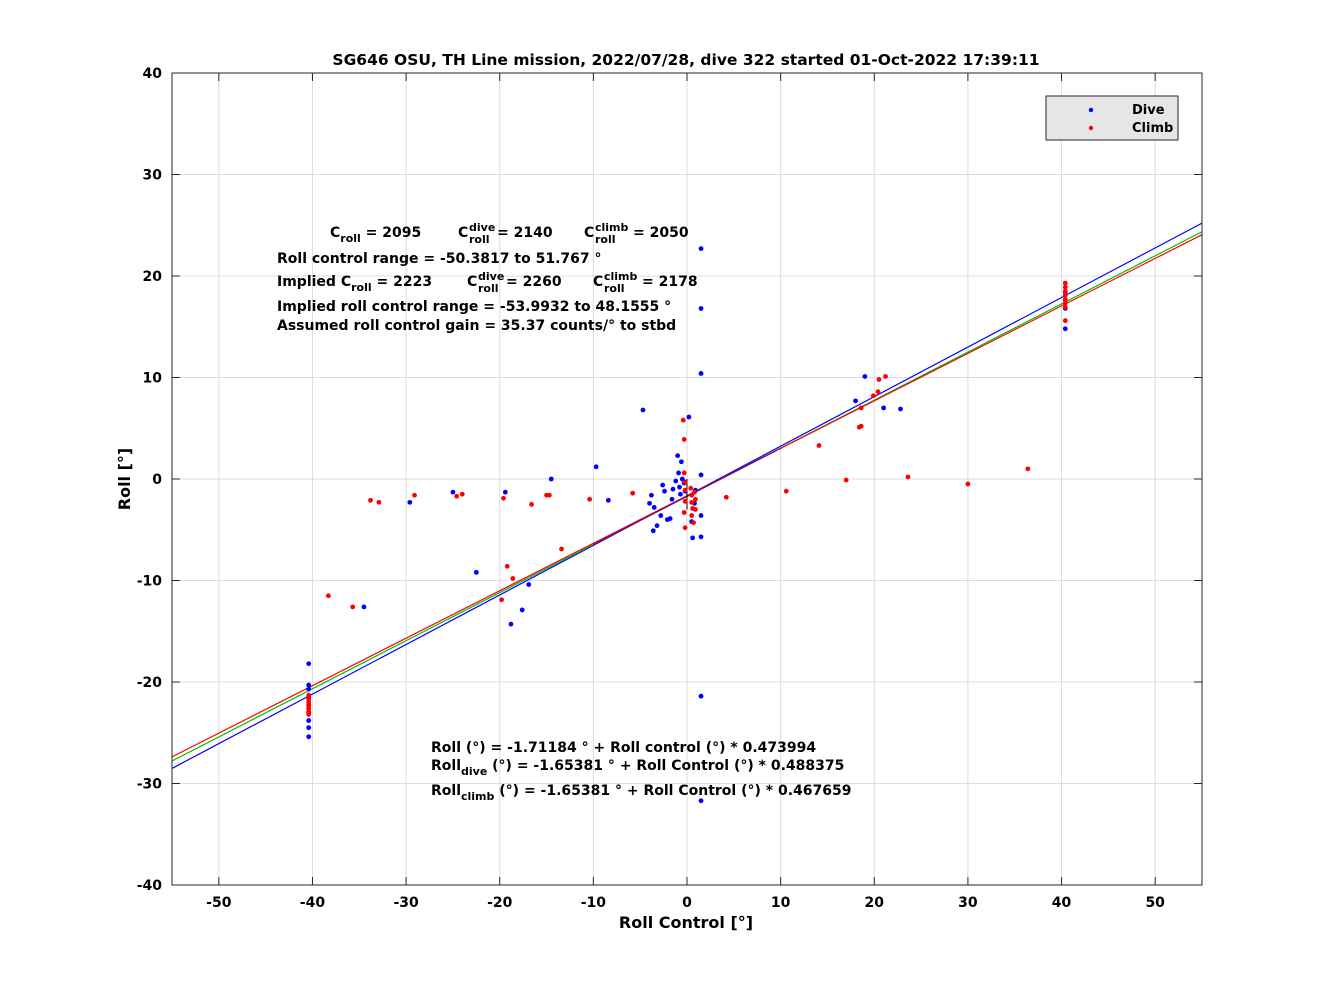  What do you see at coordinates (1062, 903) in the screenshot?
I see `x-tick-label: 40` at bounding box center [1062, 903].